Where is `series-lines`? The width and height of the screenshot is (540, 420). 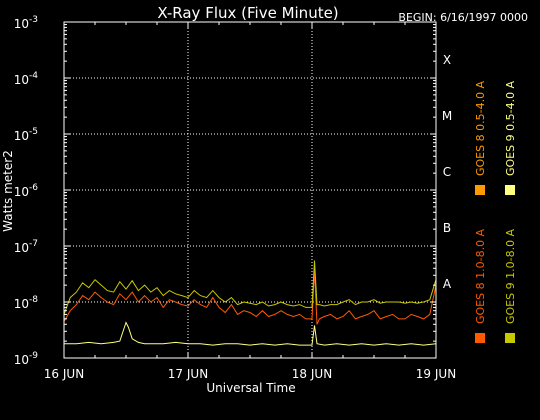 series-lines is located at coordinates (250, 303).